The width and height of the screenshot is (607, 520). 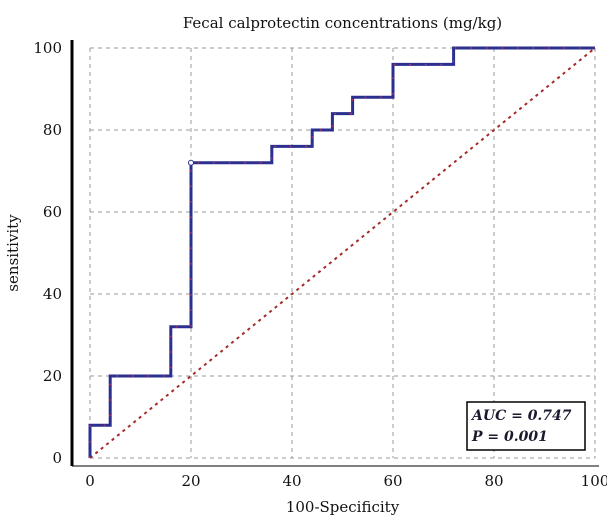 I want to click on p-value-label: P = 0.001, so click(x=509, y=437).